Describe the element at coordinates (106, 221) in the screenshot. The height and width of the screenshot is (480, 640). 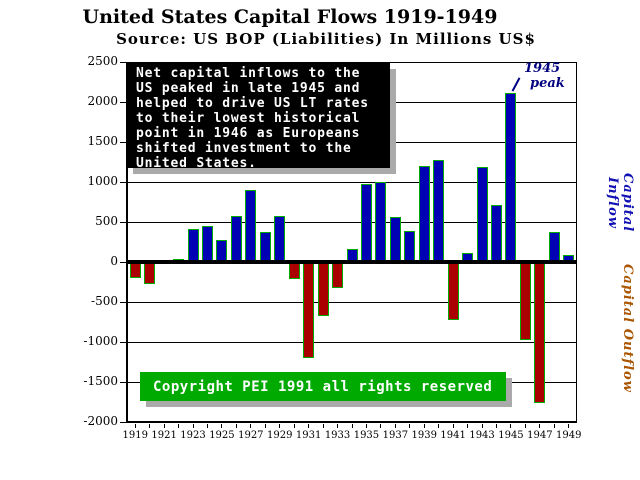
I see `y-axis-label-500: 500` at that location.